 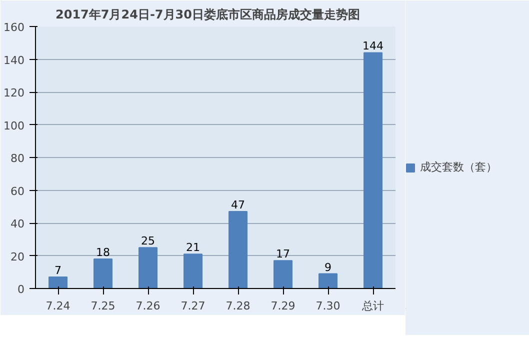 I want to click on y-tick-label: 160, so click(x=14, y=27).